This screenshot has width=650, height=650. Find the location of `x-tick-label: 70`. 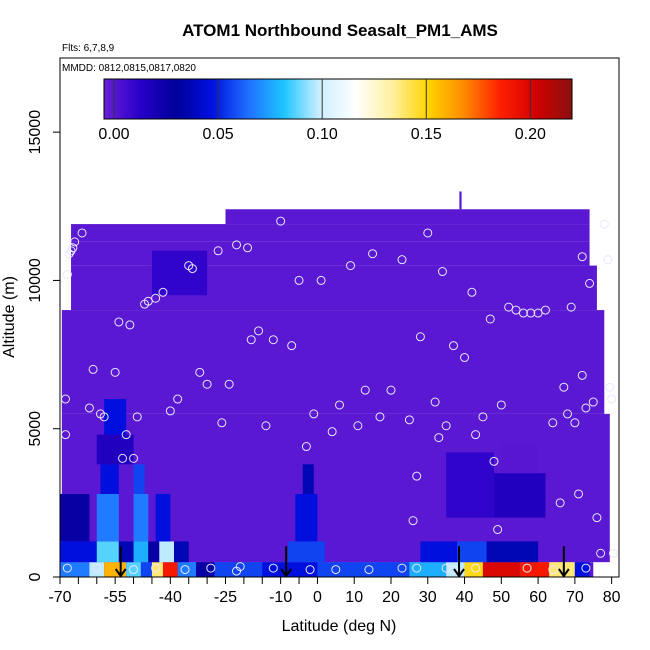

x-tick-label: 70 is located at coordinates (575, 597).